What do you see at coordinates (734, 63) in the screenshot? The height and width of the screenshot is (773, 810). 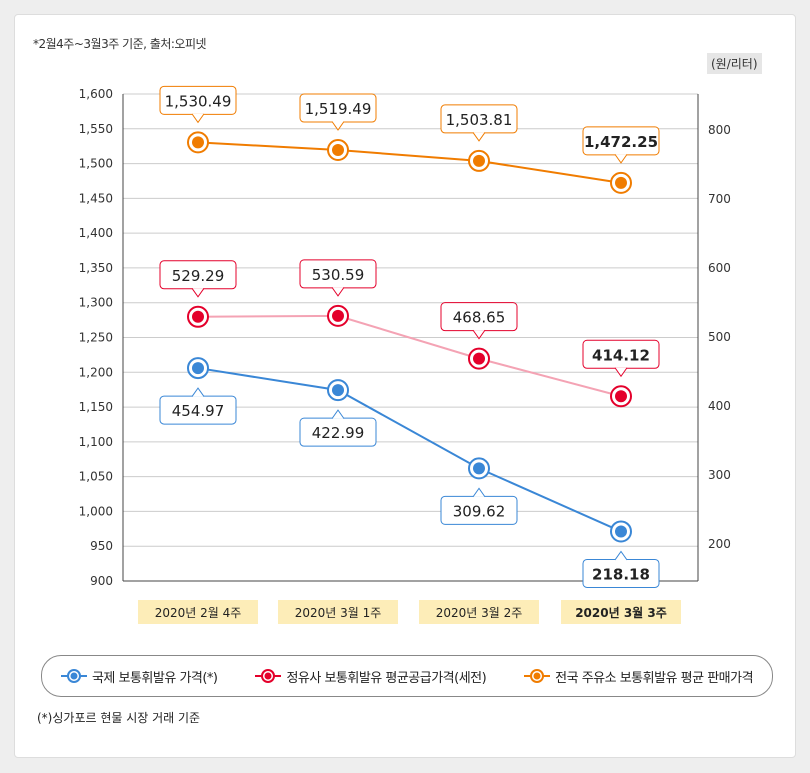 I see `unit-label: (원/리터)` at bounding box center [734, 63].